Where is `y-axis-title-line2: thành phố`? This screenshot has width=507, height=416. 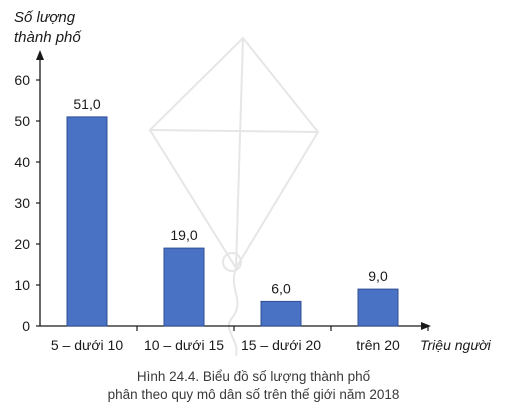
y-axis-title-line2: thành phố is located at coordinates (48, 37).